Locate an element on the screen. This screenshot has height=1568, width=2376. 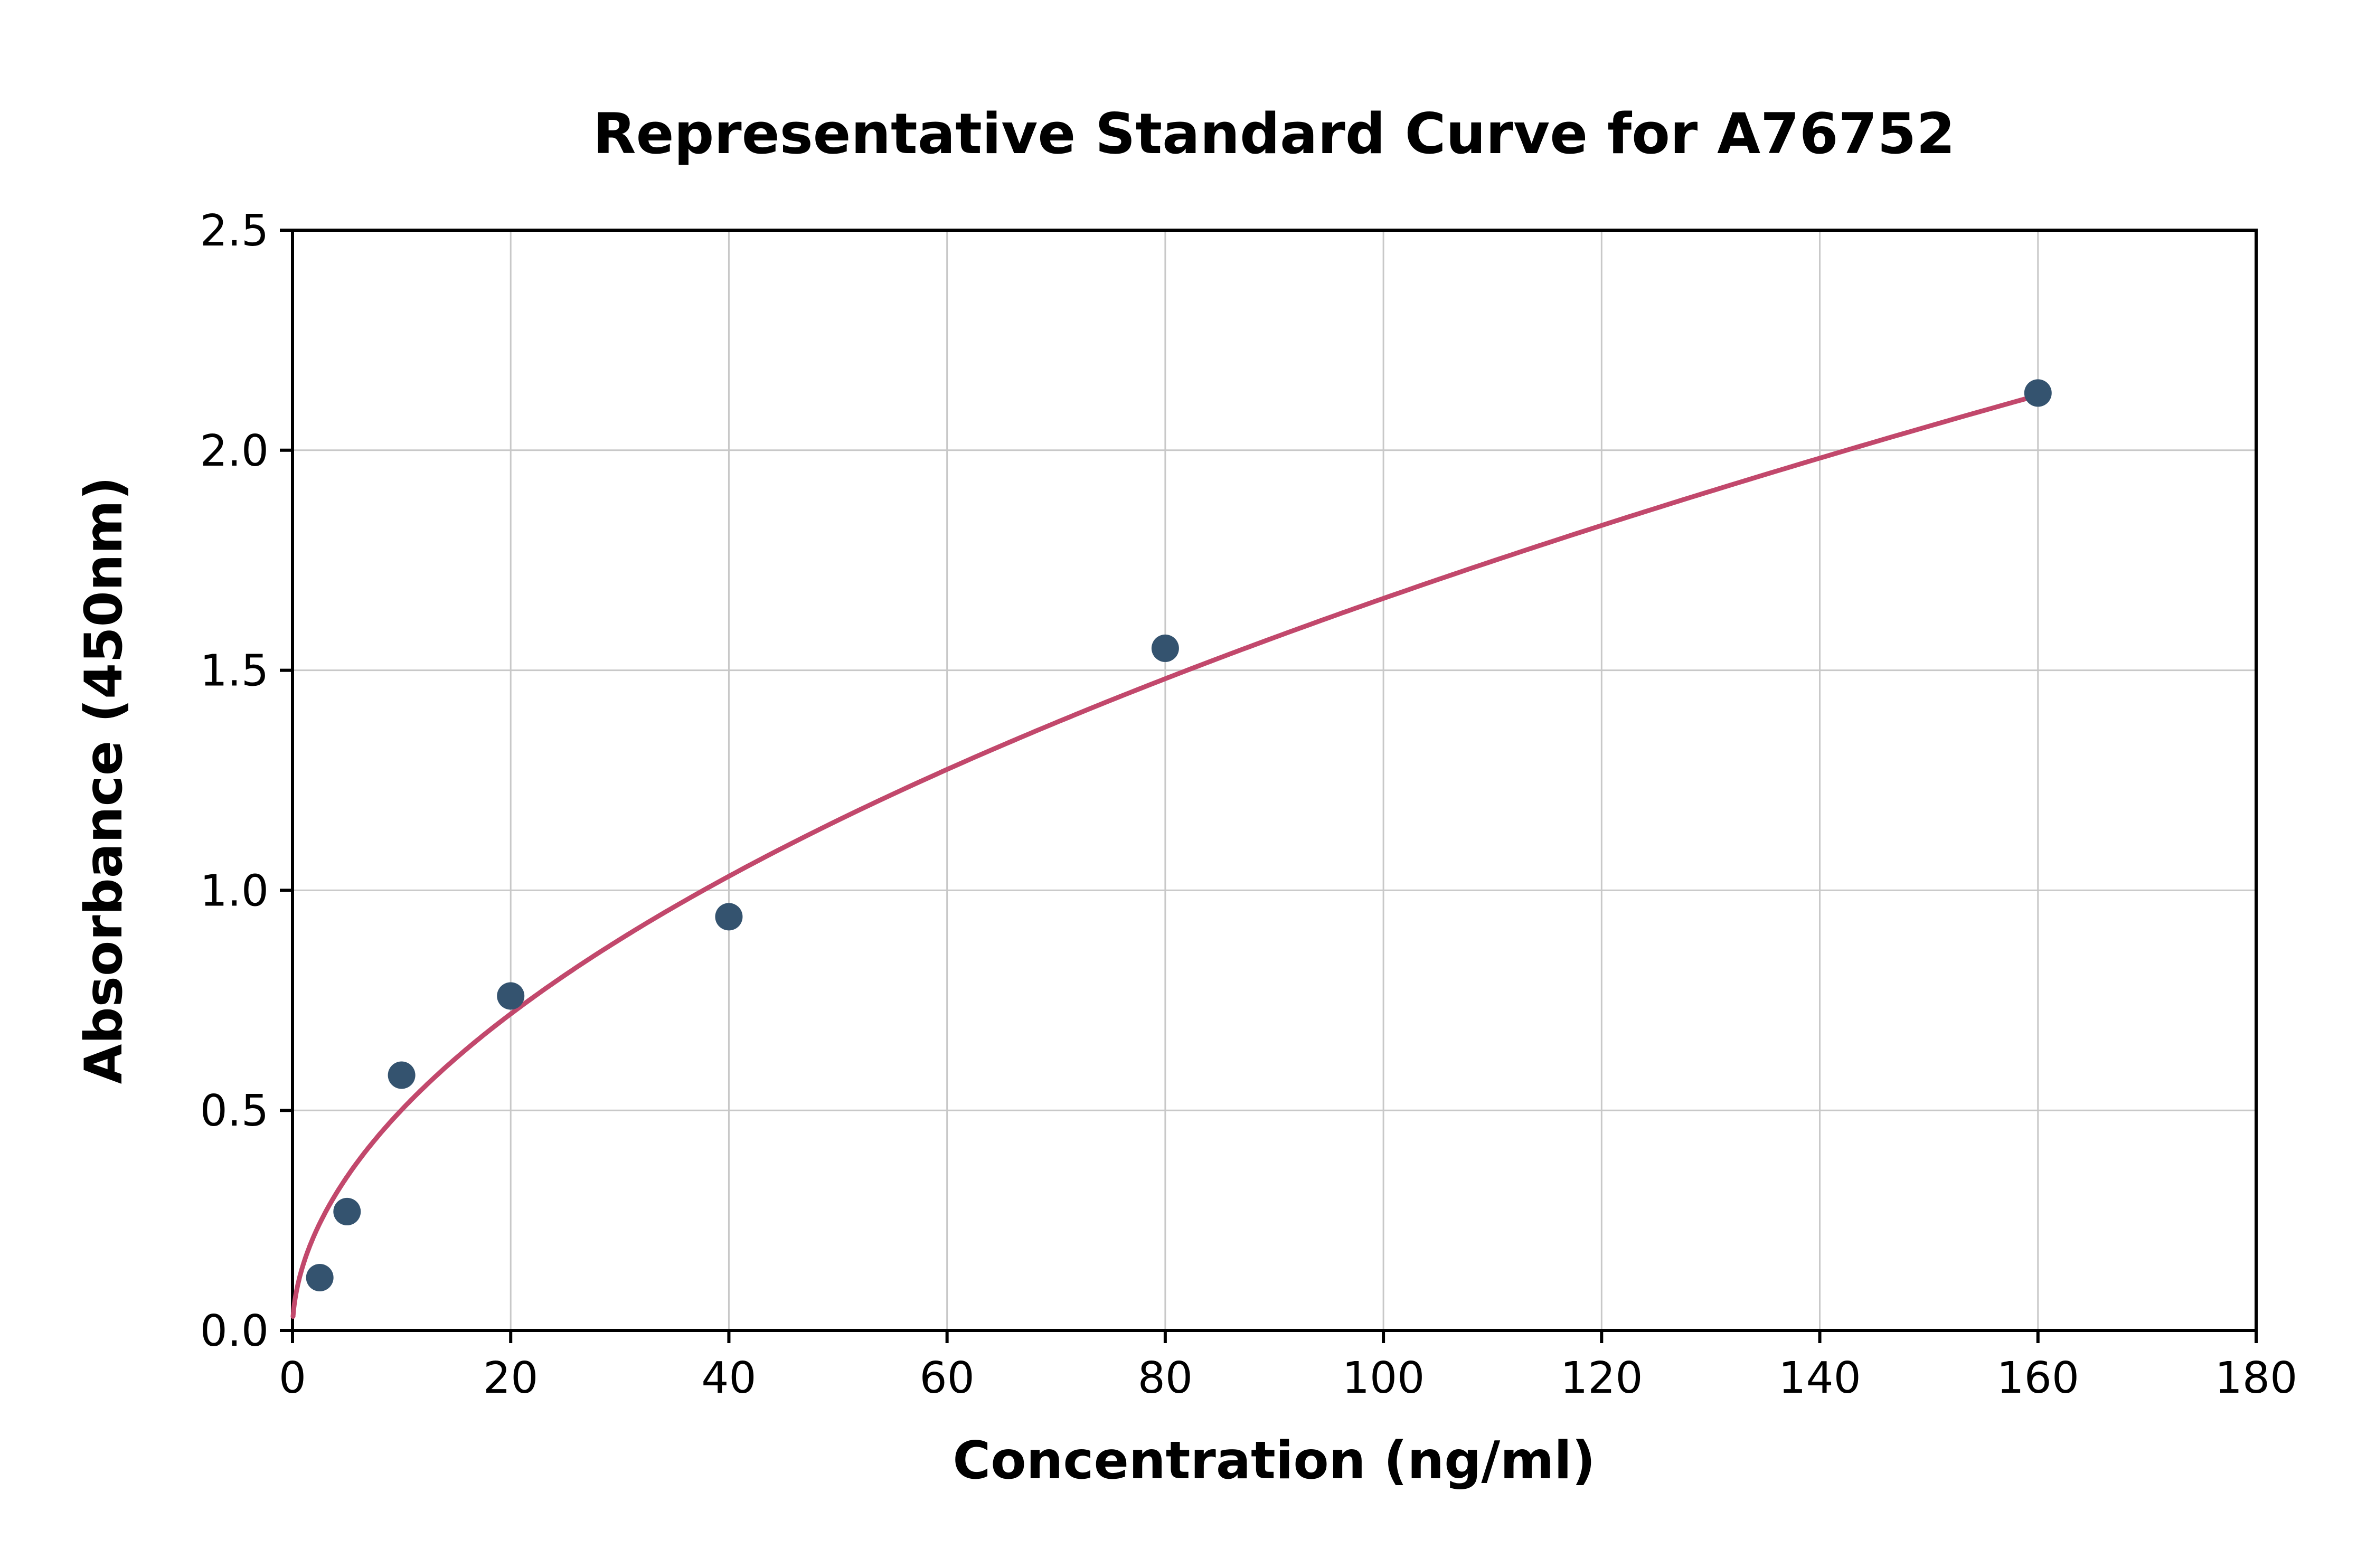
x-tick-label: 60 is located at coordinates (947, 1378).